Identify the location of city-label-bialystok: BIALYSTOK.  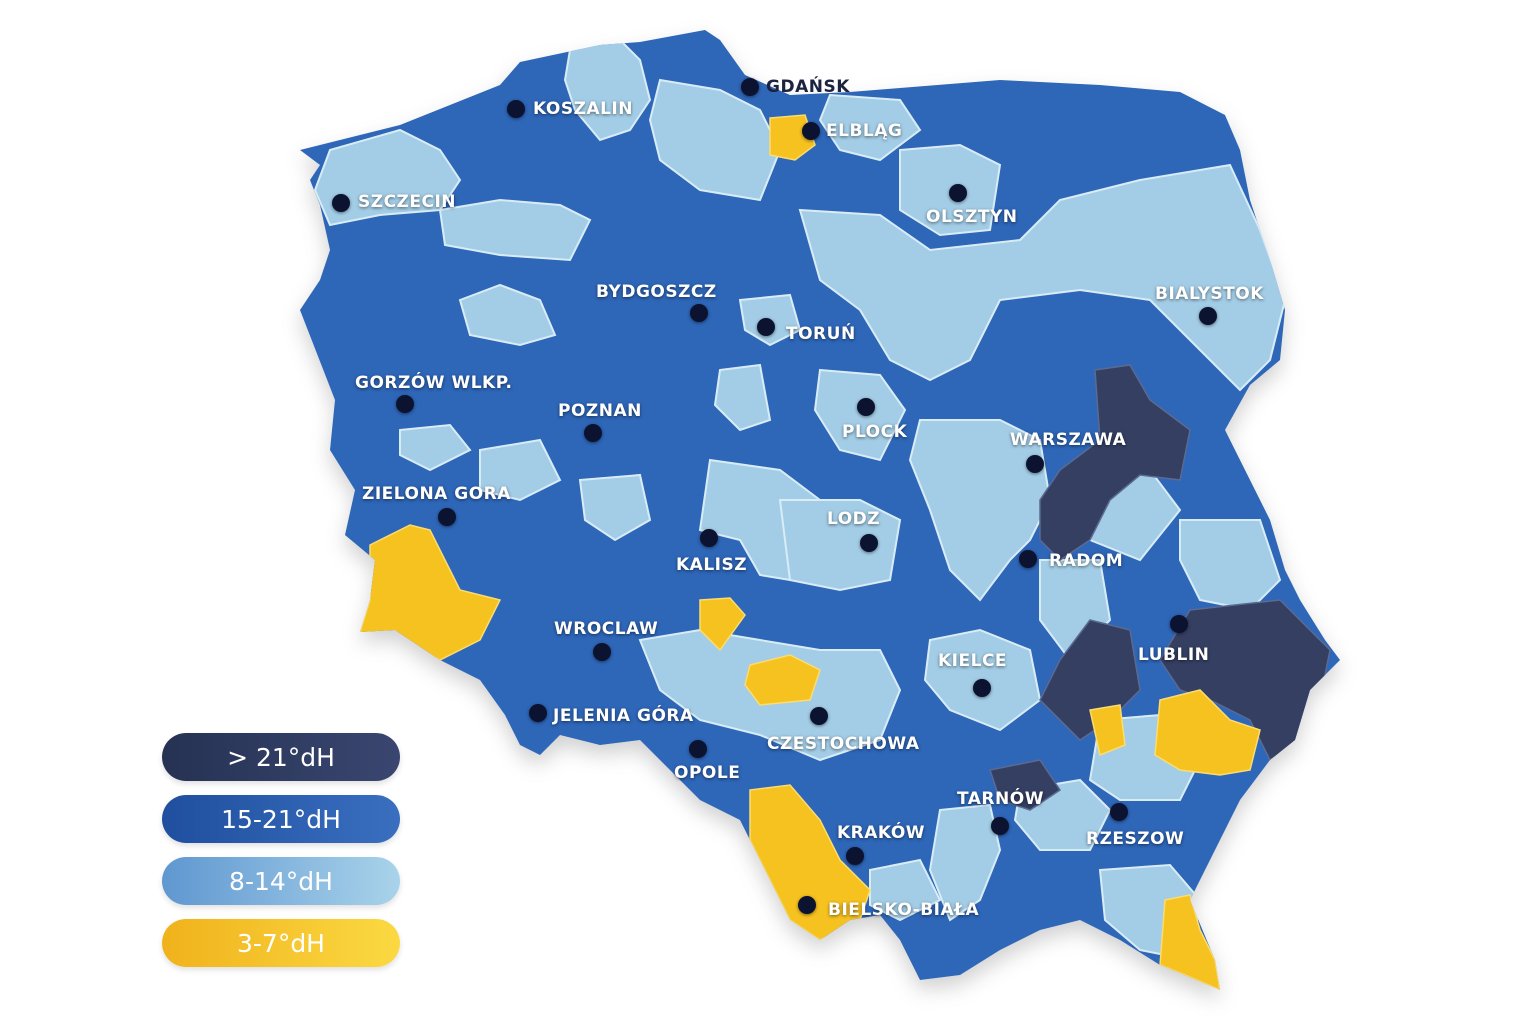
(1209, 294).